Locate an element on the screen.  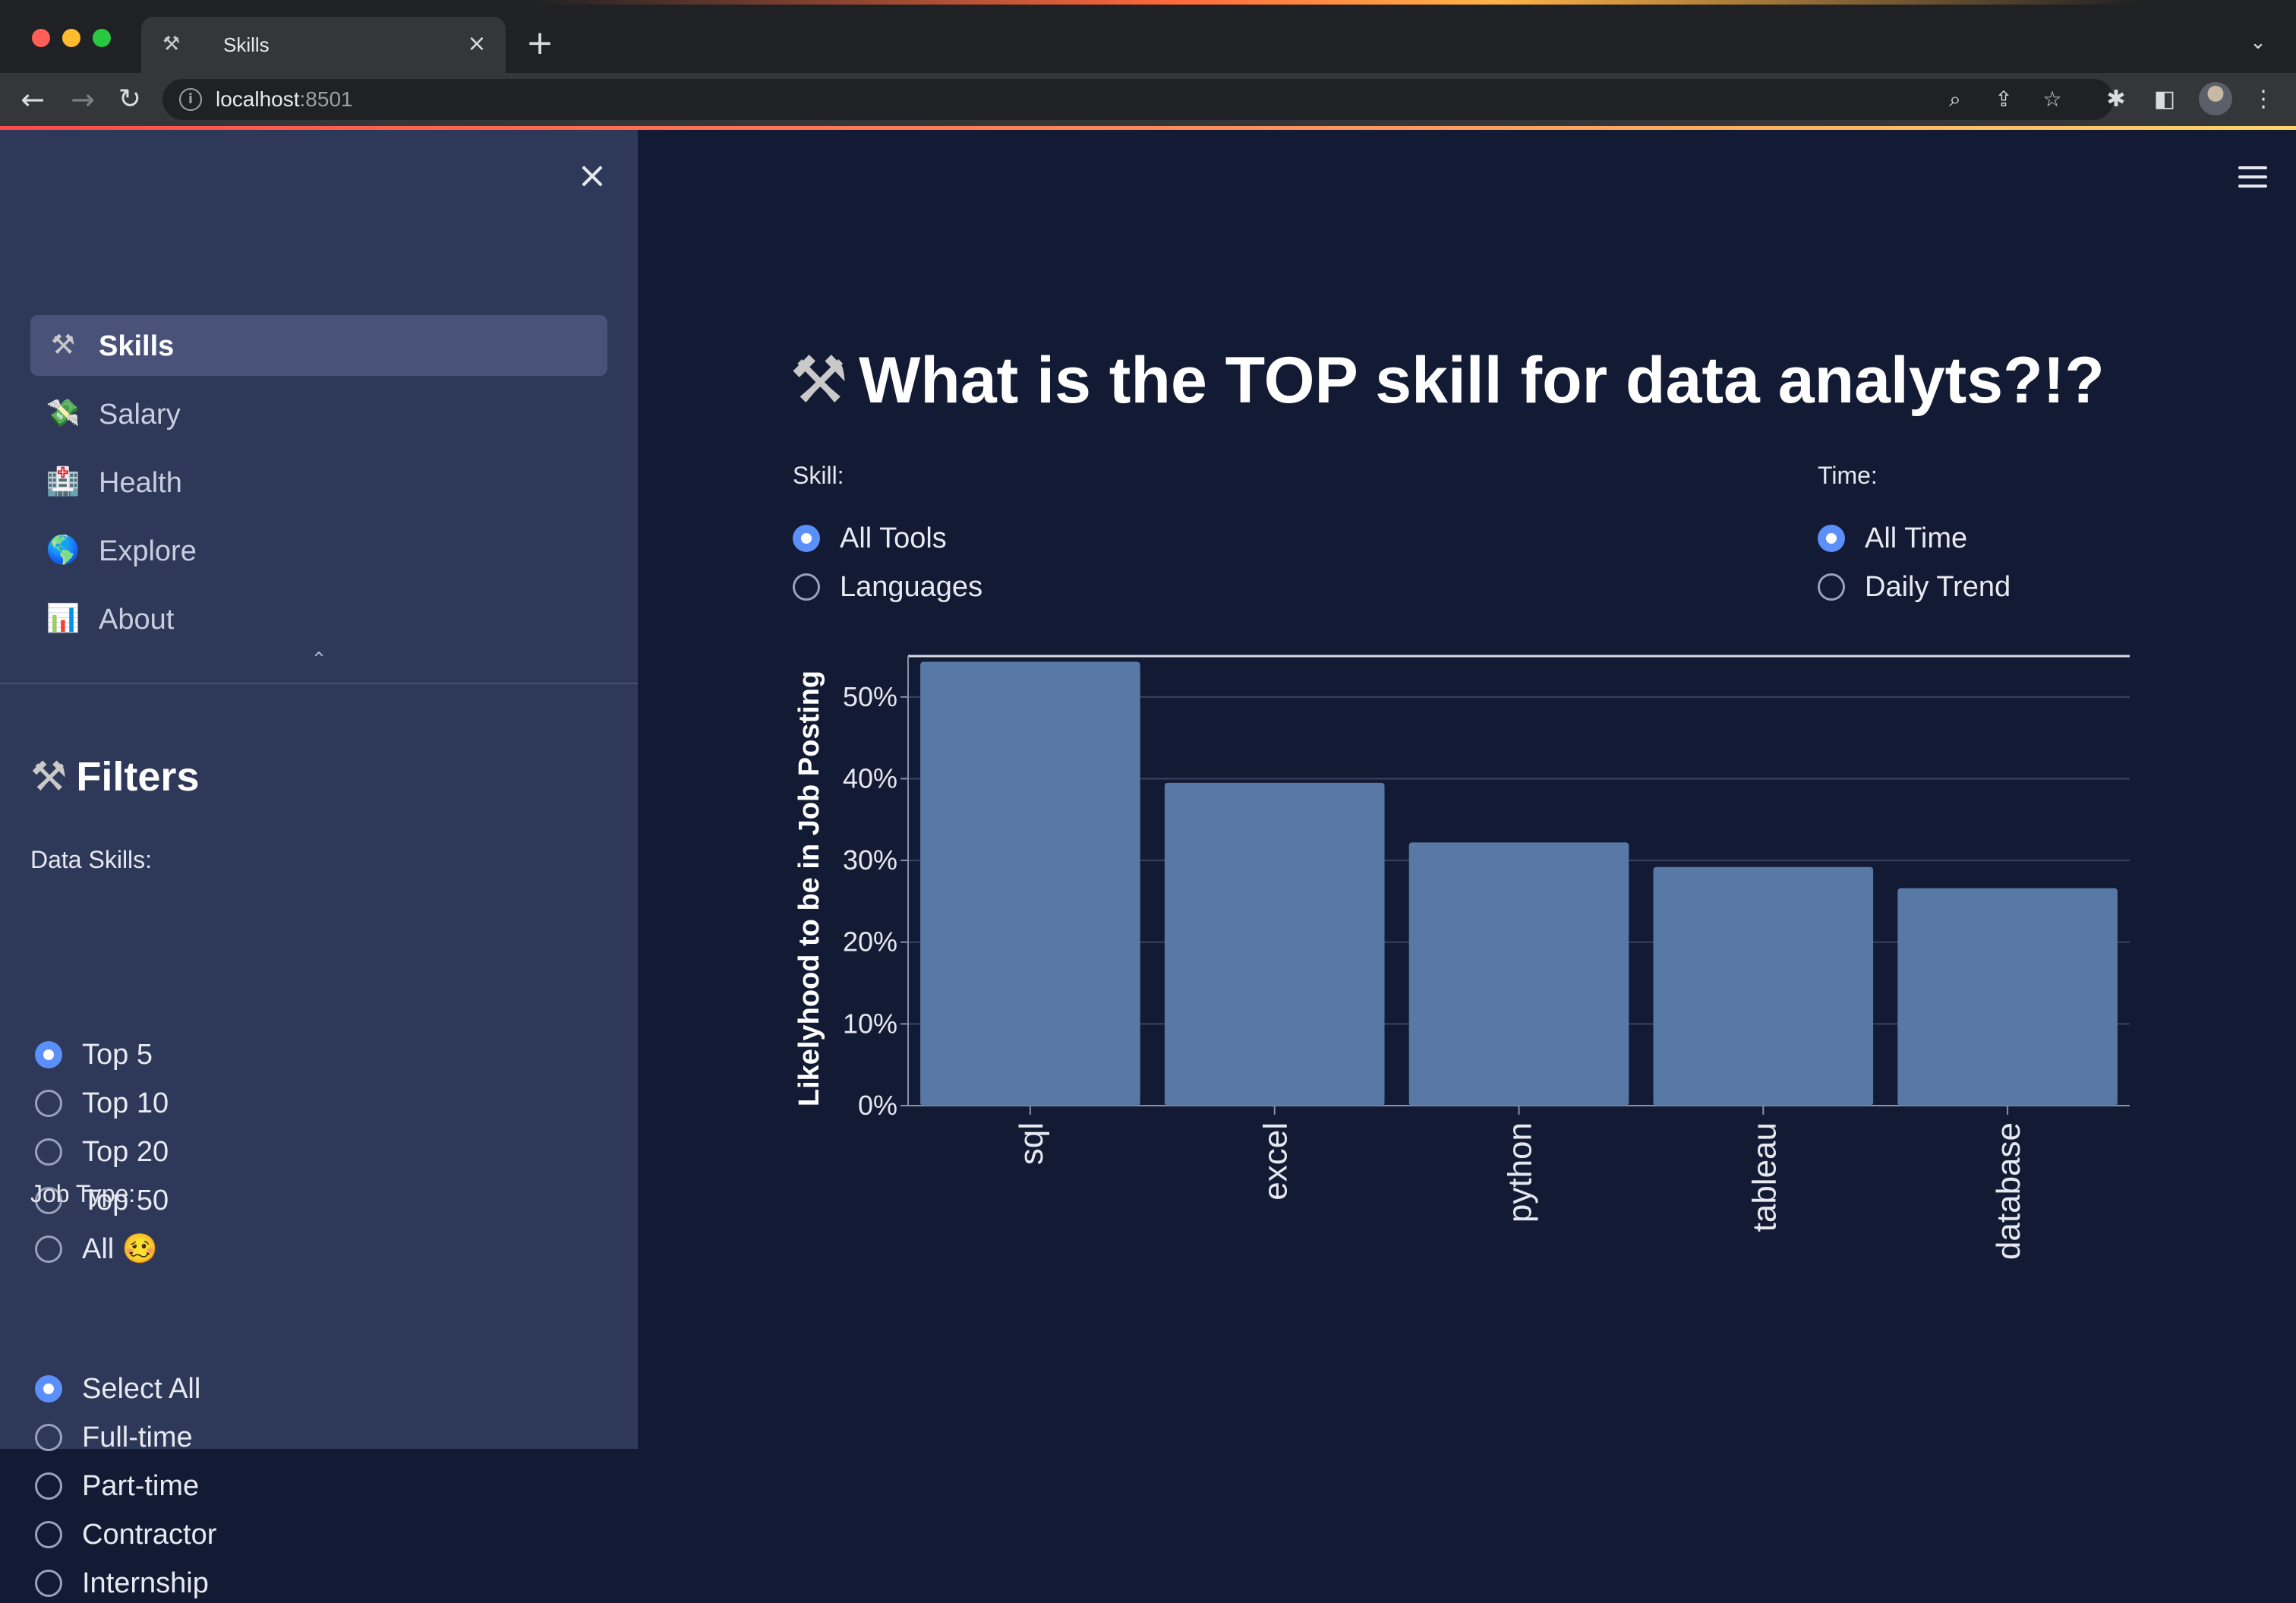
sidebar-divider is located at coordinates (319, 683).